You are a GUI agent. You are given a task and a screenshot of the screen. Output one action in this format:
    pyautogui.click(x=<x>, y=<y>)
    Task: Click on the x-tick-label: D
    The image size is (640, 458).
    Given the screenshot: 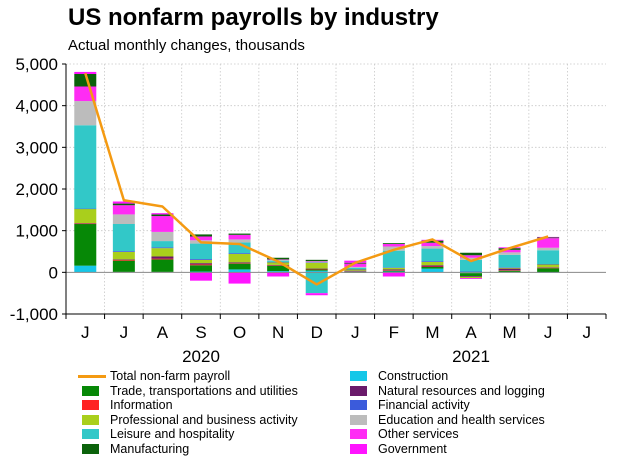 What is the action you would take?
    pyautogui.click(x=317, y=332)
    